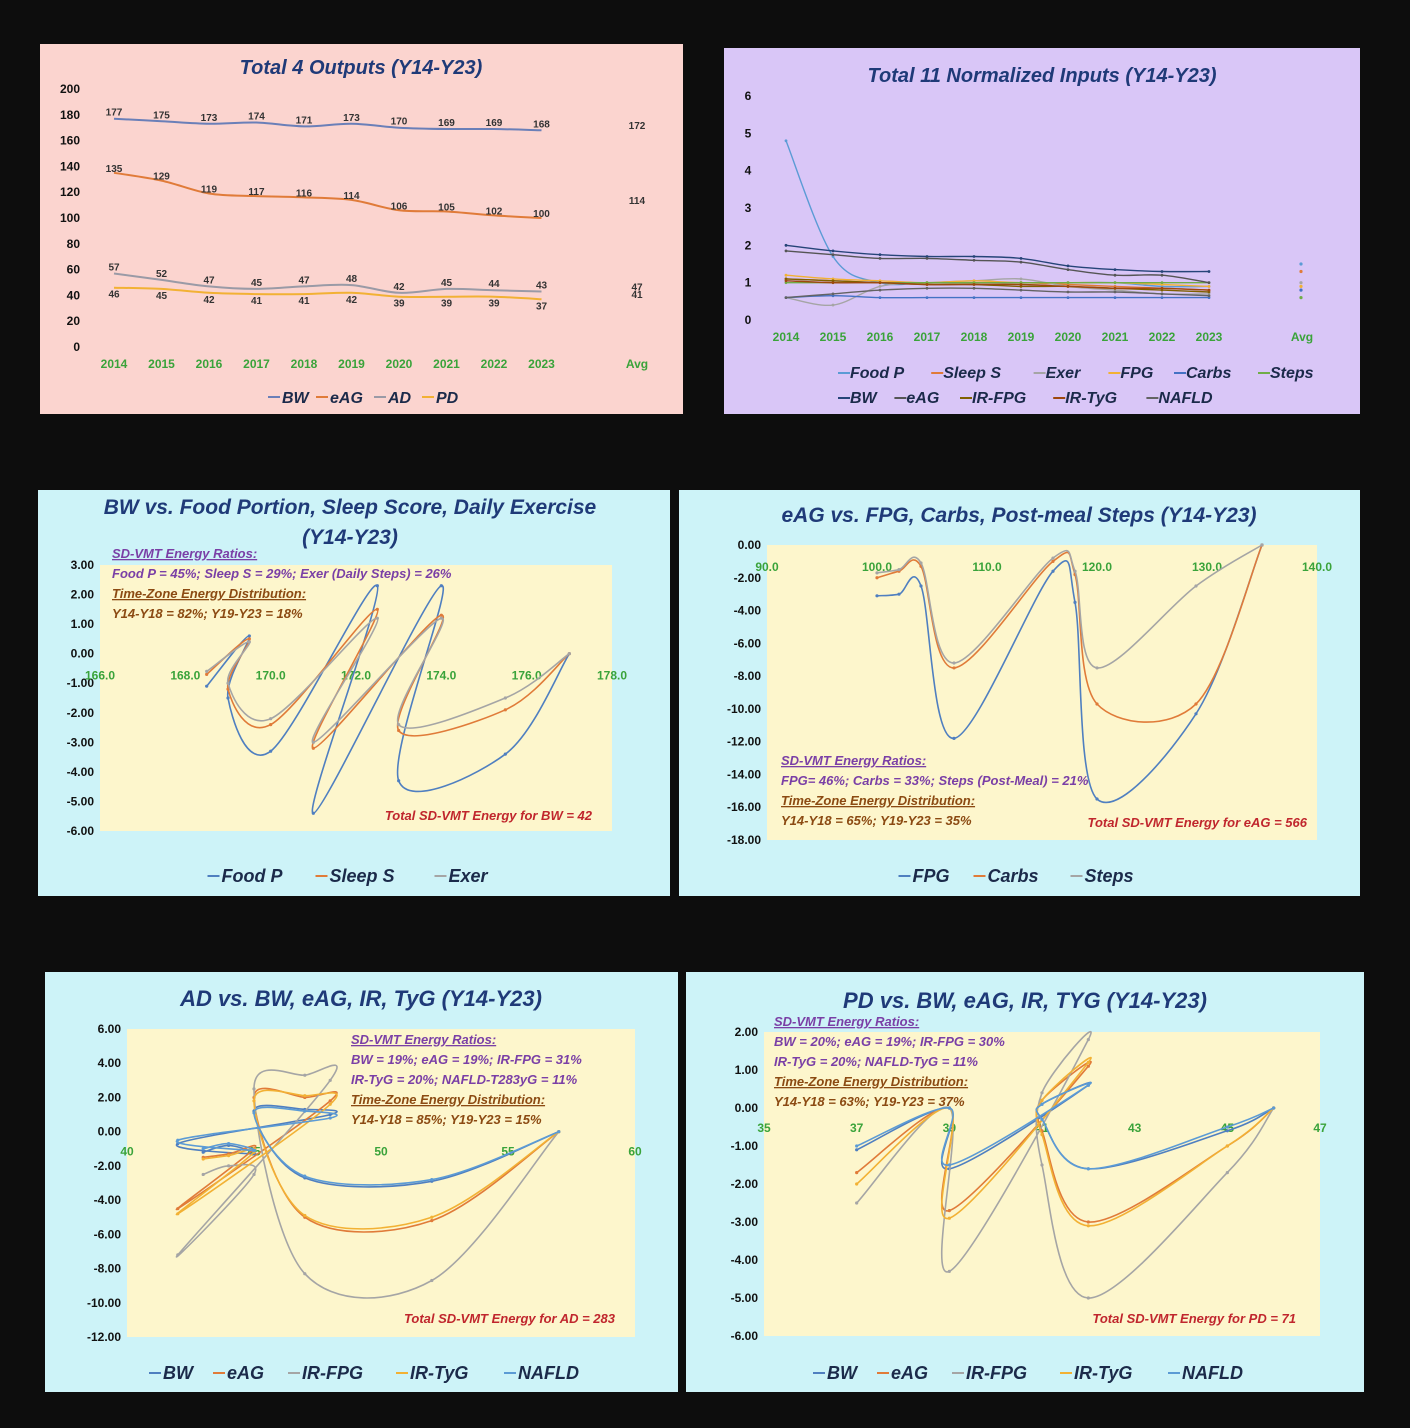  Describe the element at coordinates (447, 304) in the screenshot. I see `data-label: 39` at that location.